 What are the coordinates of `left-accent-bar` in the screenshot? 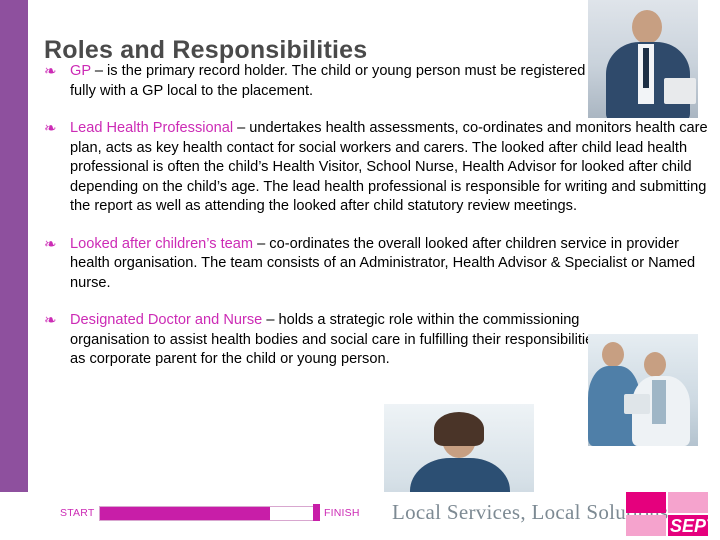 It's located at (14, 246).